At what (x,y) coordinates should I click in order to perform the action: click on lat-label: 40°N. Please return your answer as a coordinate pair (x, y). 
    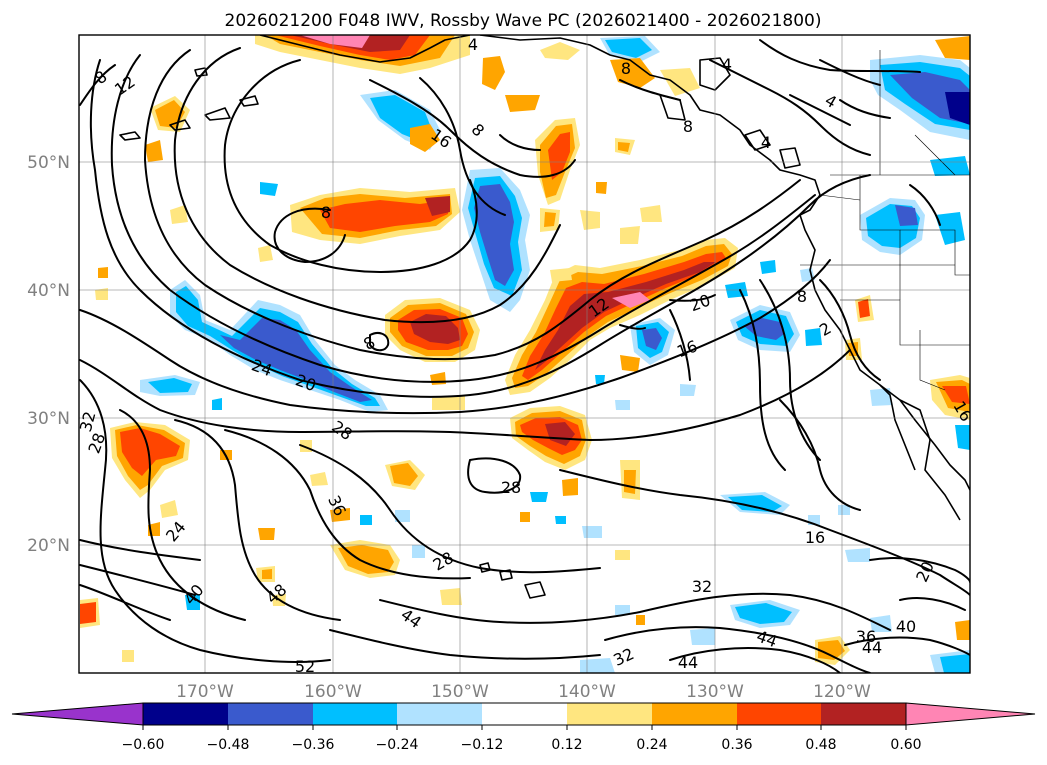
    Looking at the image, I should click on (48, 291).